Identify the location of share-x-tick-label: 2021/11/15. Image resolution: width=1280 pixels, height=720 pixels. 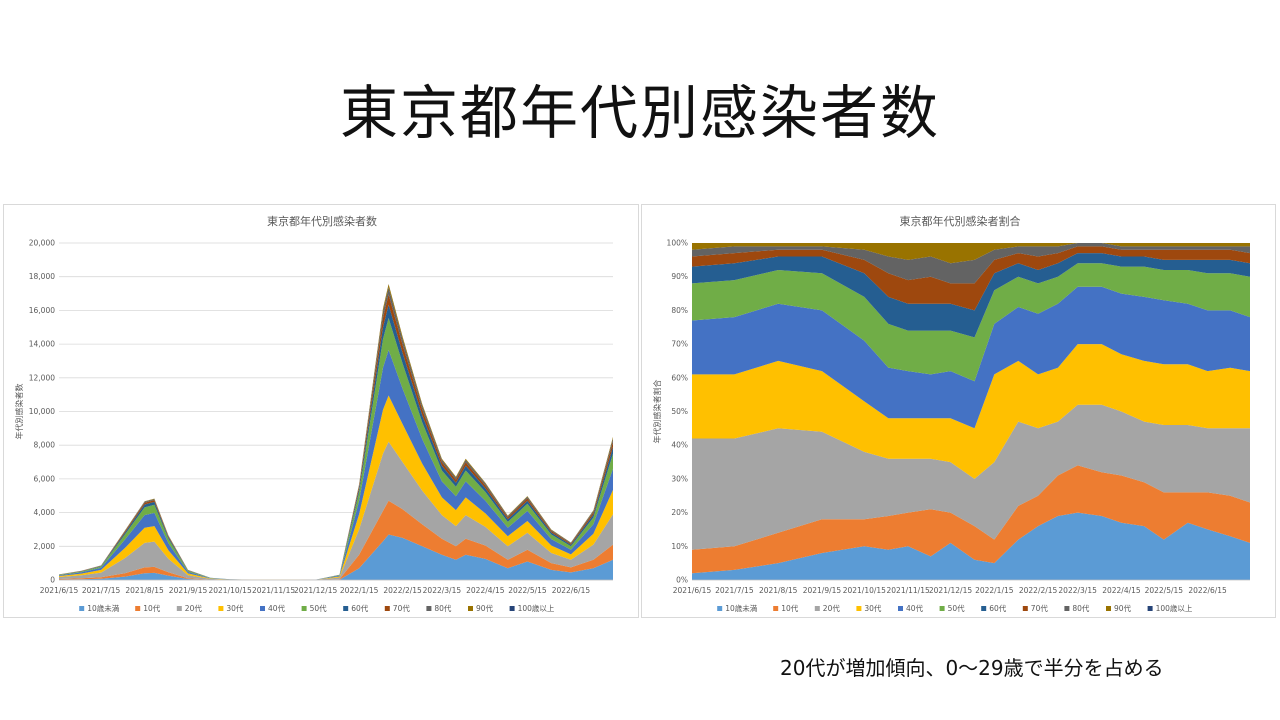
(908, 590).